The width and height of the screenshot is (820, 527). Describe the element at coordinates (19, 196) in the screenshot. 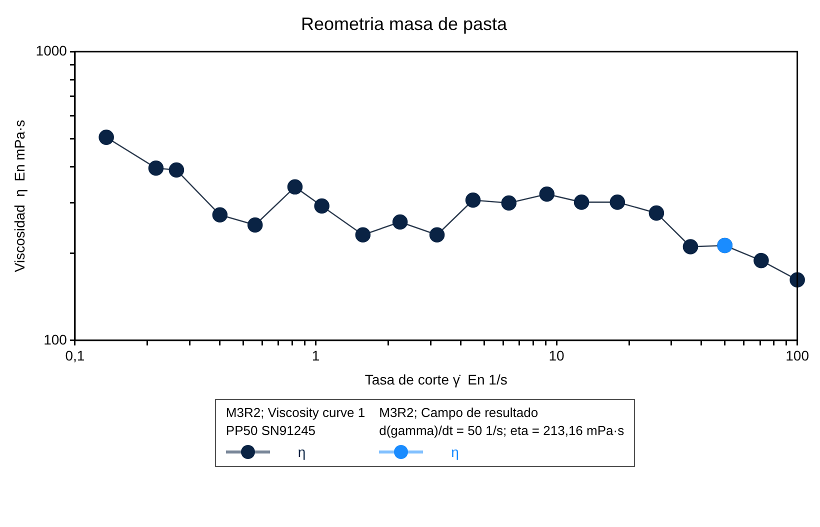

I see `y-axis-title: Viscosidad η En mPa·s` at that location.